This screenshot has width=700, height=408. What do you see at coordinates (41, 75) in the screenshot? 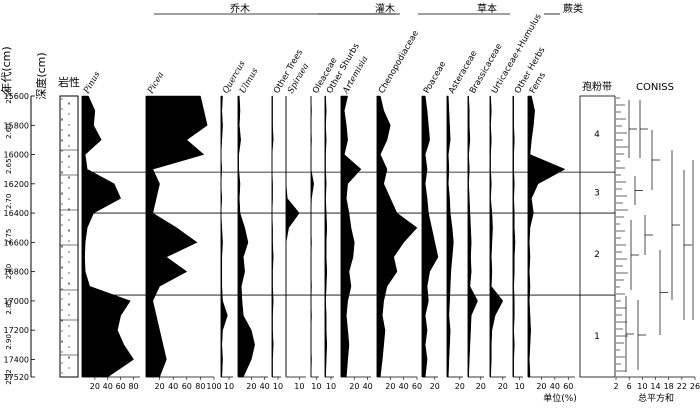
I see `depth-axis-label: 深度(cm)` at bounding box center [41, 75].